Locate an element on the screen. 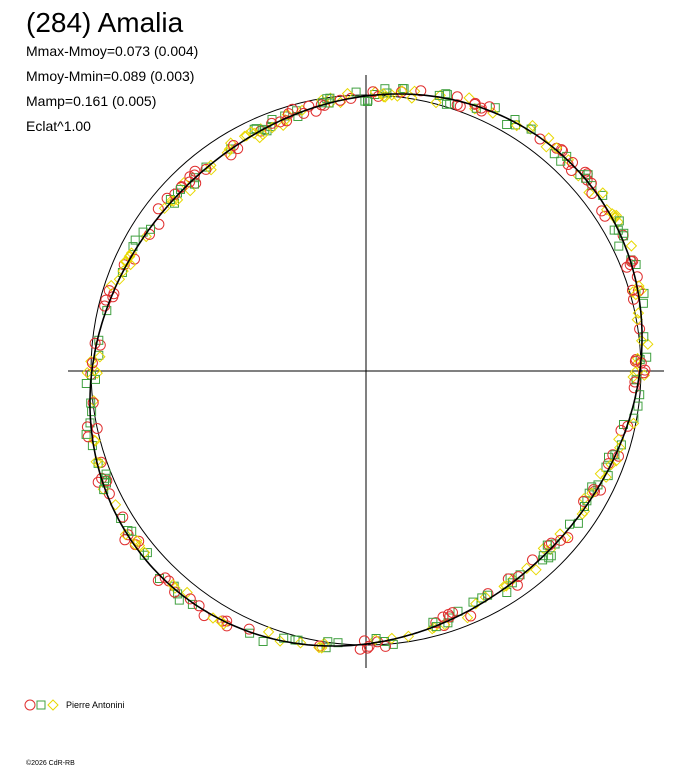 This screenshot has width=688, height=768. legend-diamond is located at coordinates (53, 705).